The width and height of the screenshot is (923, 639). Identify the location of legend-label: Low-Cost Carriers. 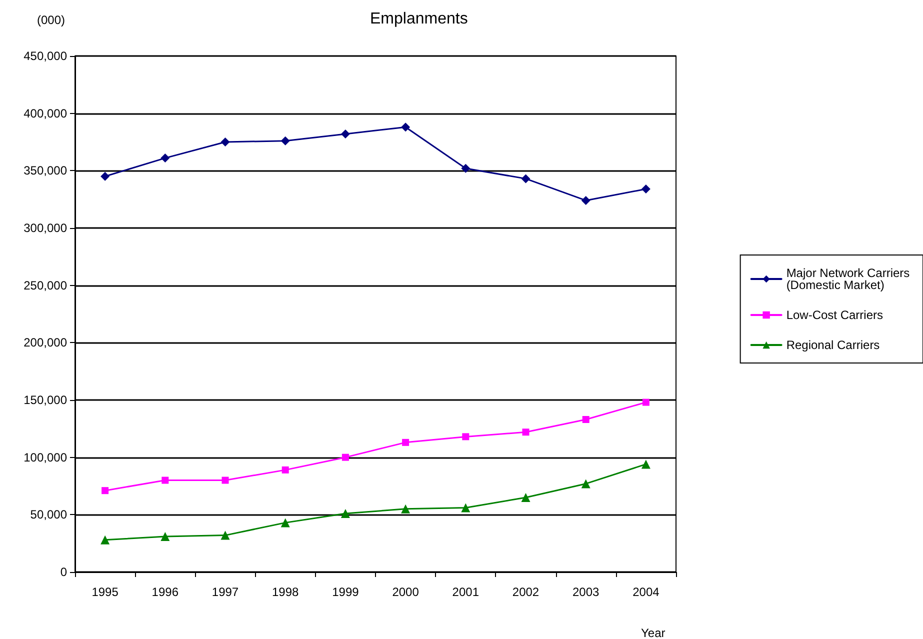
(834, 315).